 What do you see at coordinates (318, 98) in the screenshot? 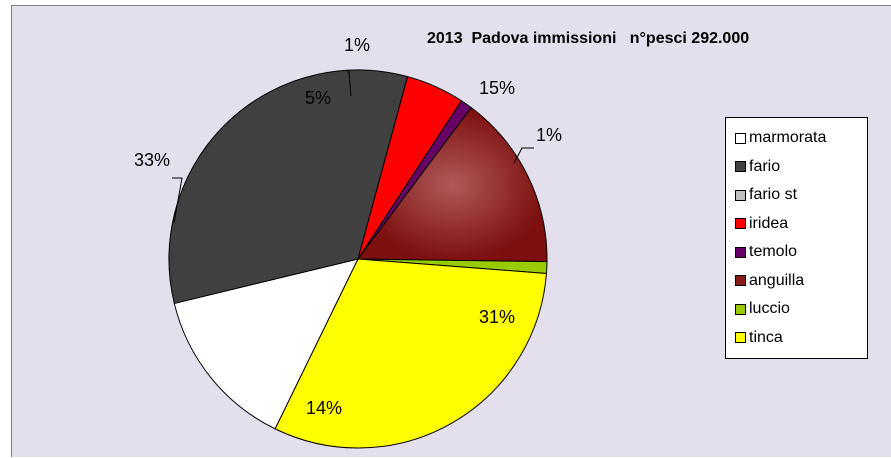
I see `slice-label-iridea: 5%` at bounding box center [318, 98].